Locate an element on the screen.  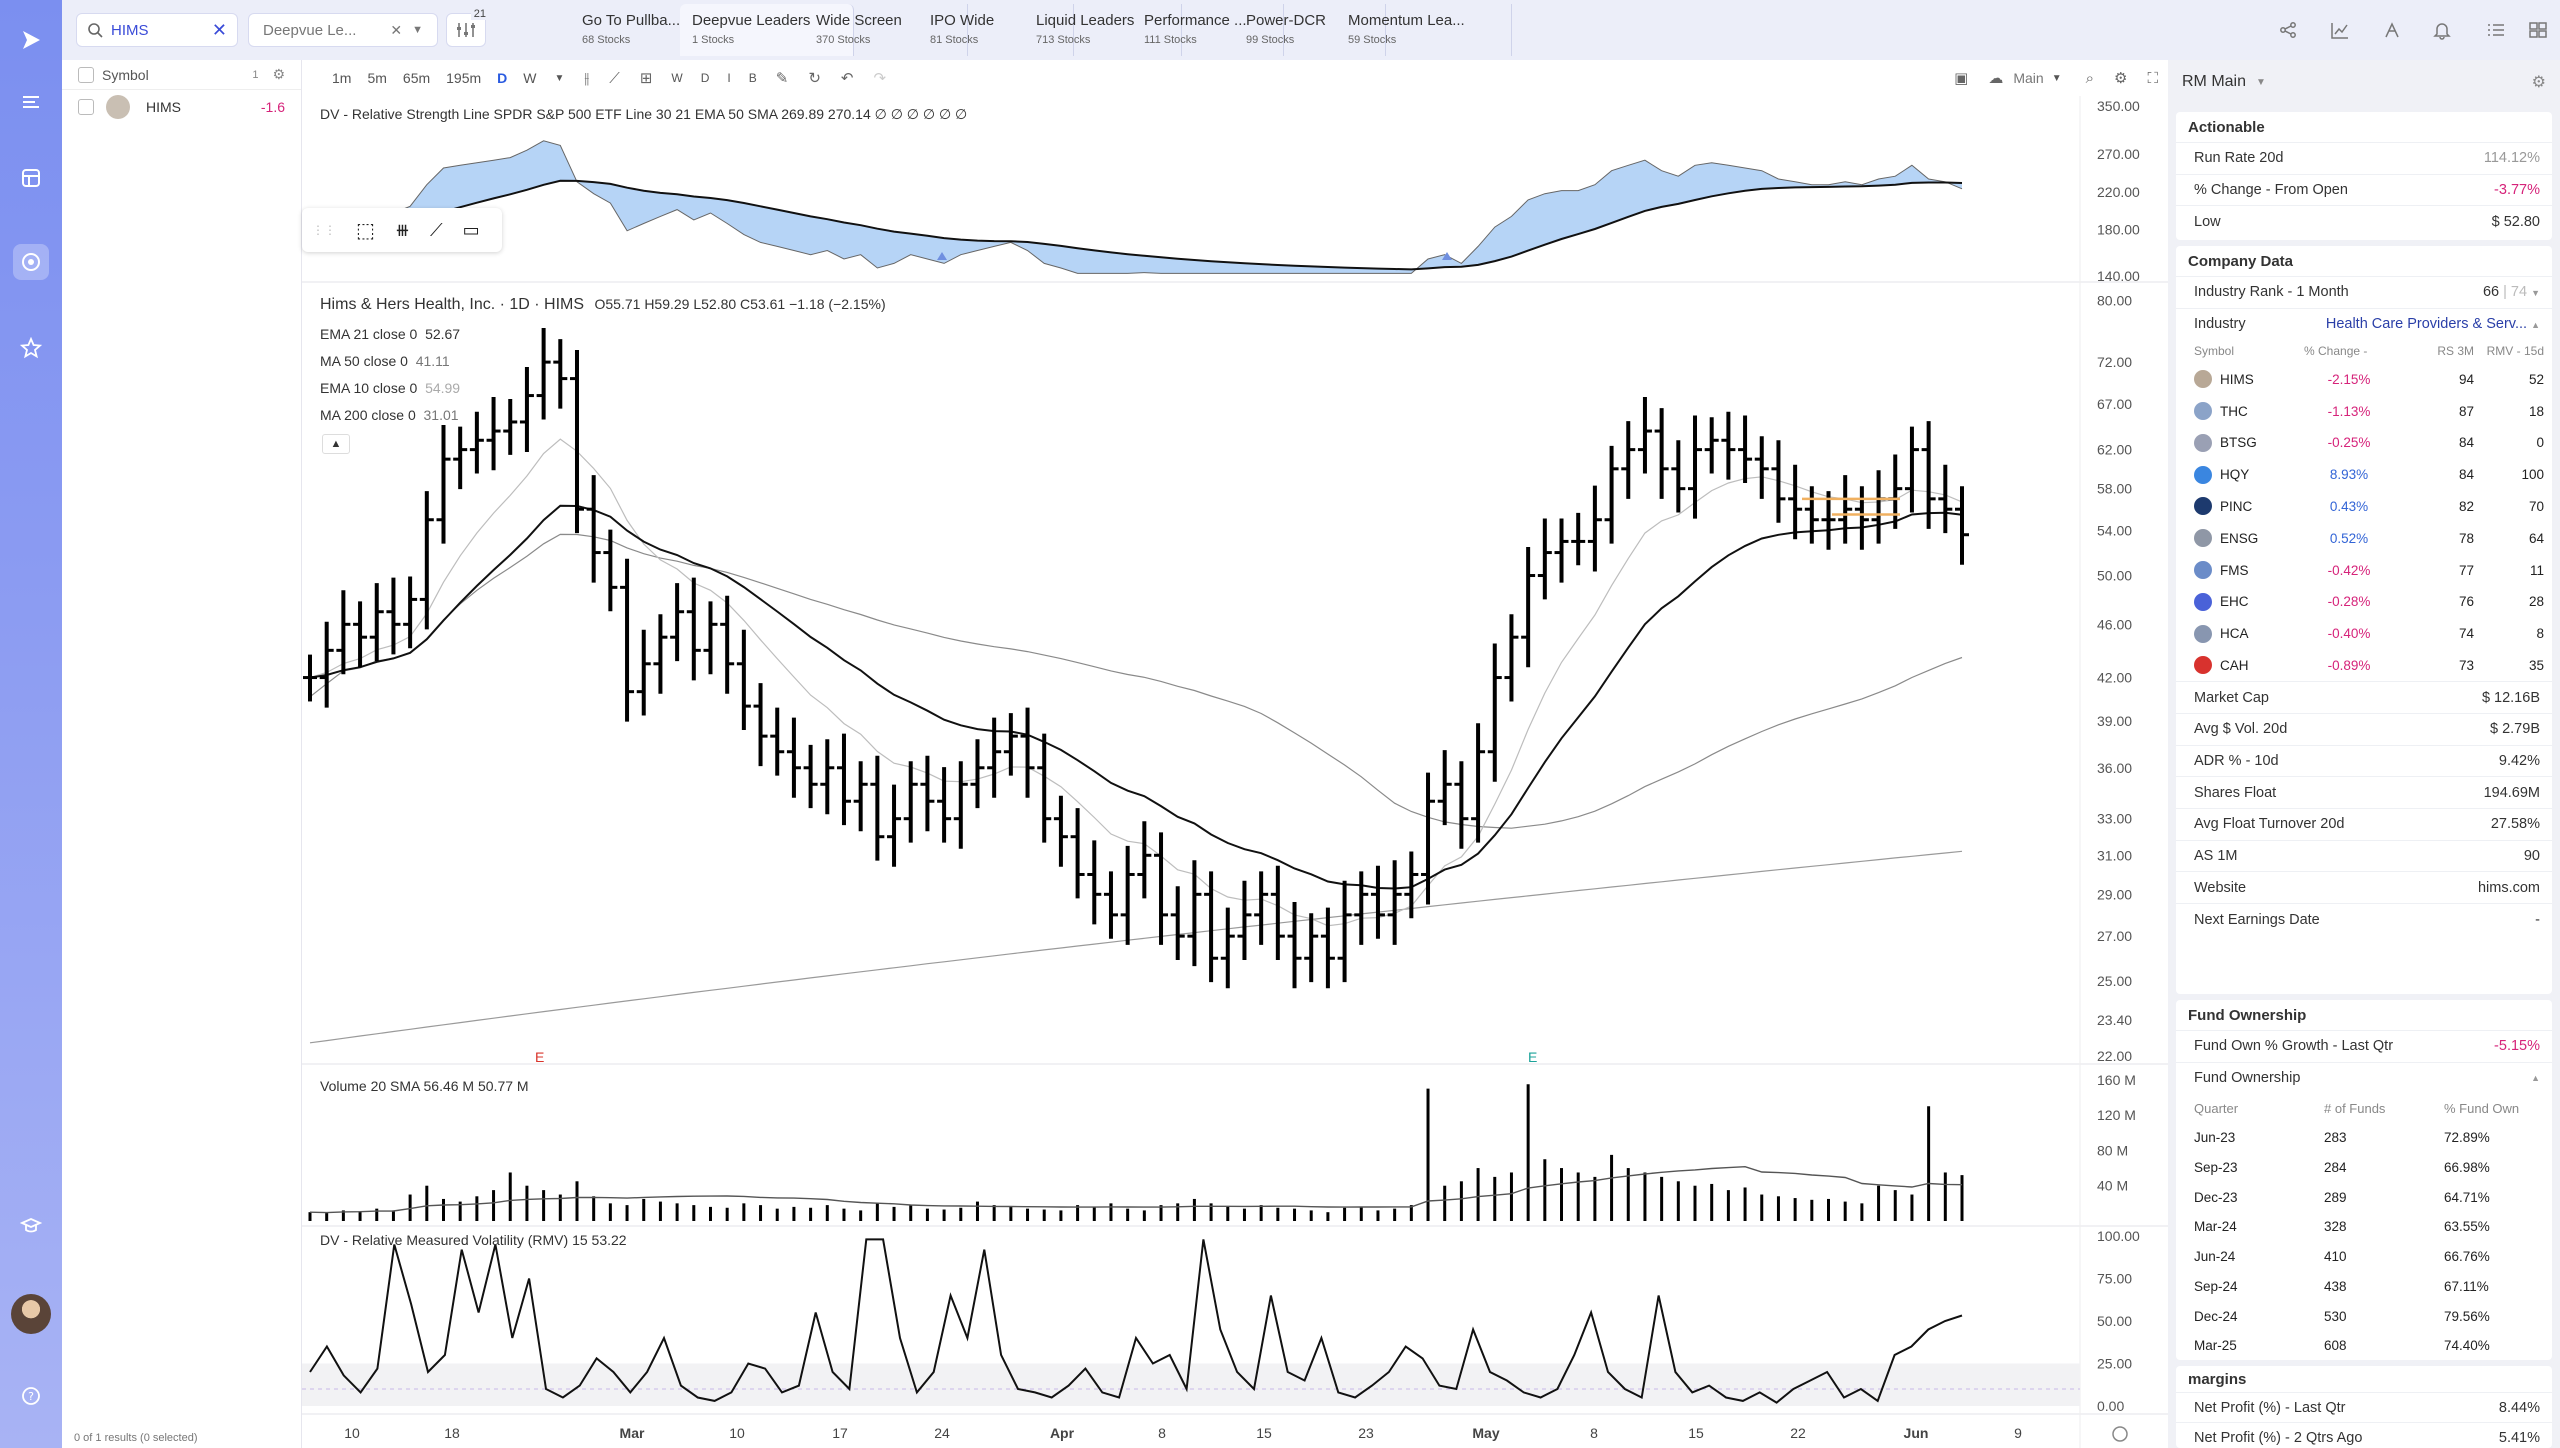
peer-rmv: 28 is located at coordinates (2536, 602).